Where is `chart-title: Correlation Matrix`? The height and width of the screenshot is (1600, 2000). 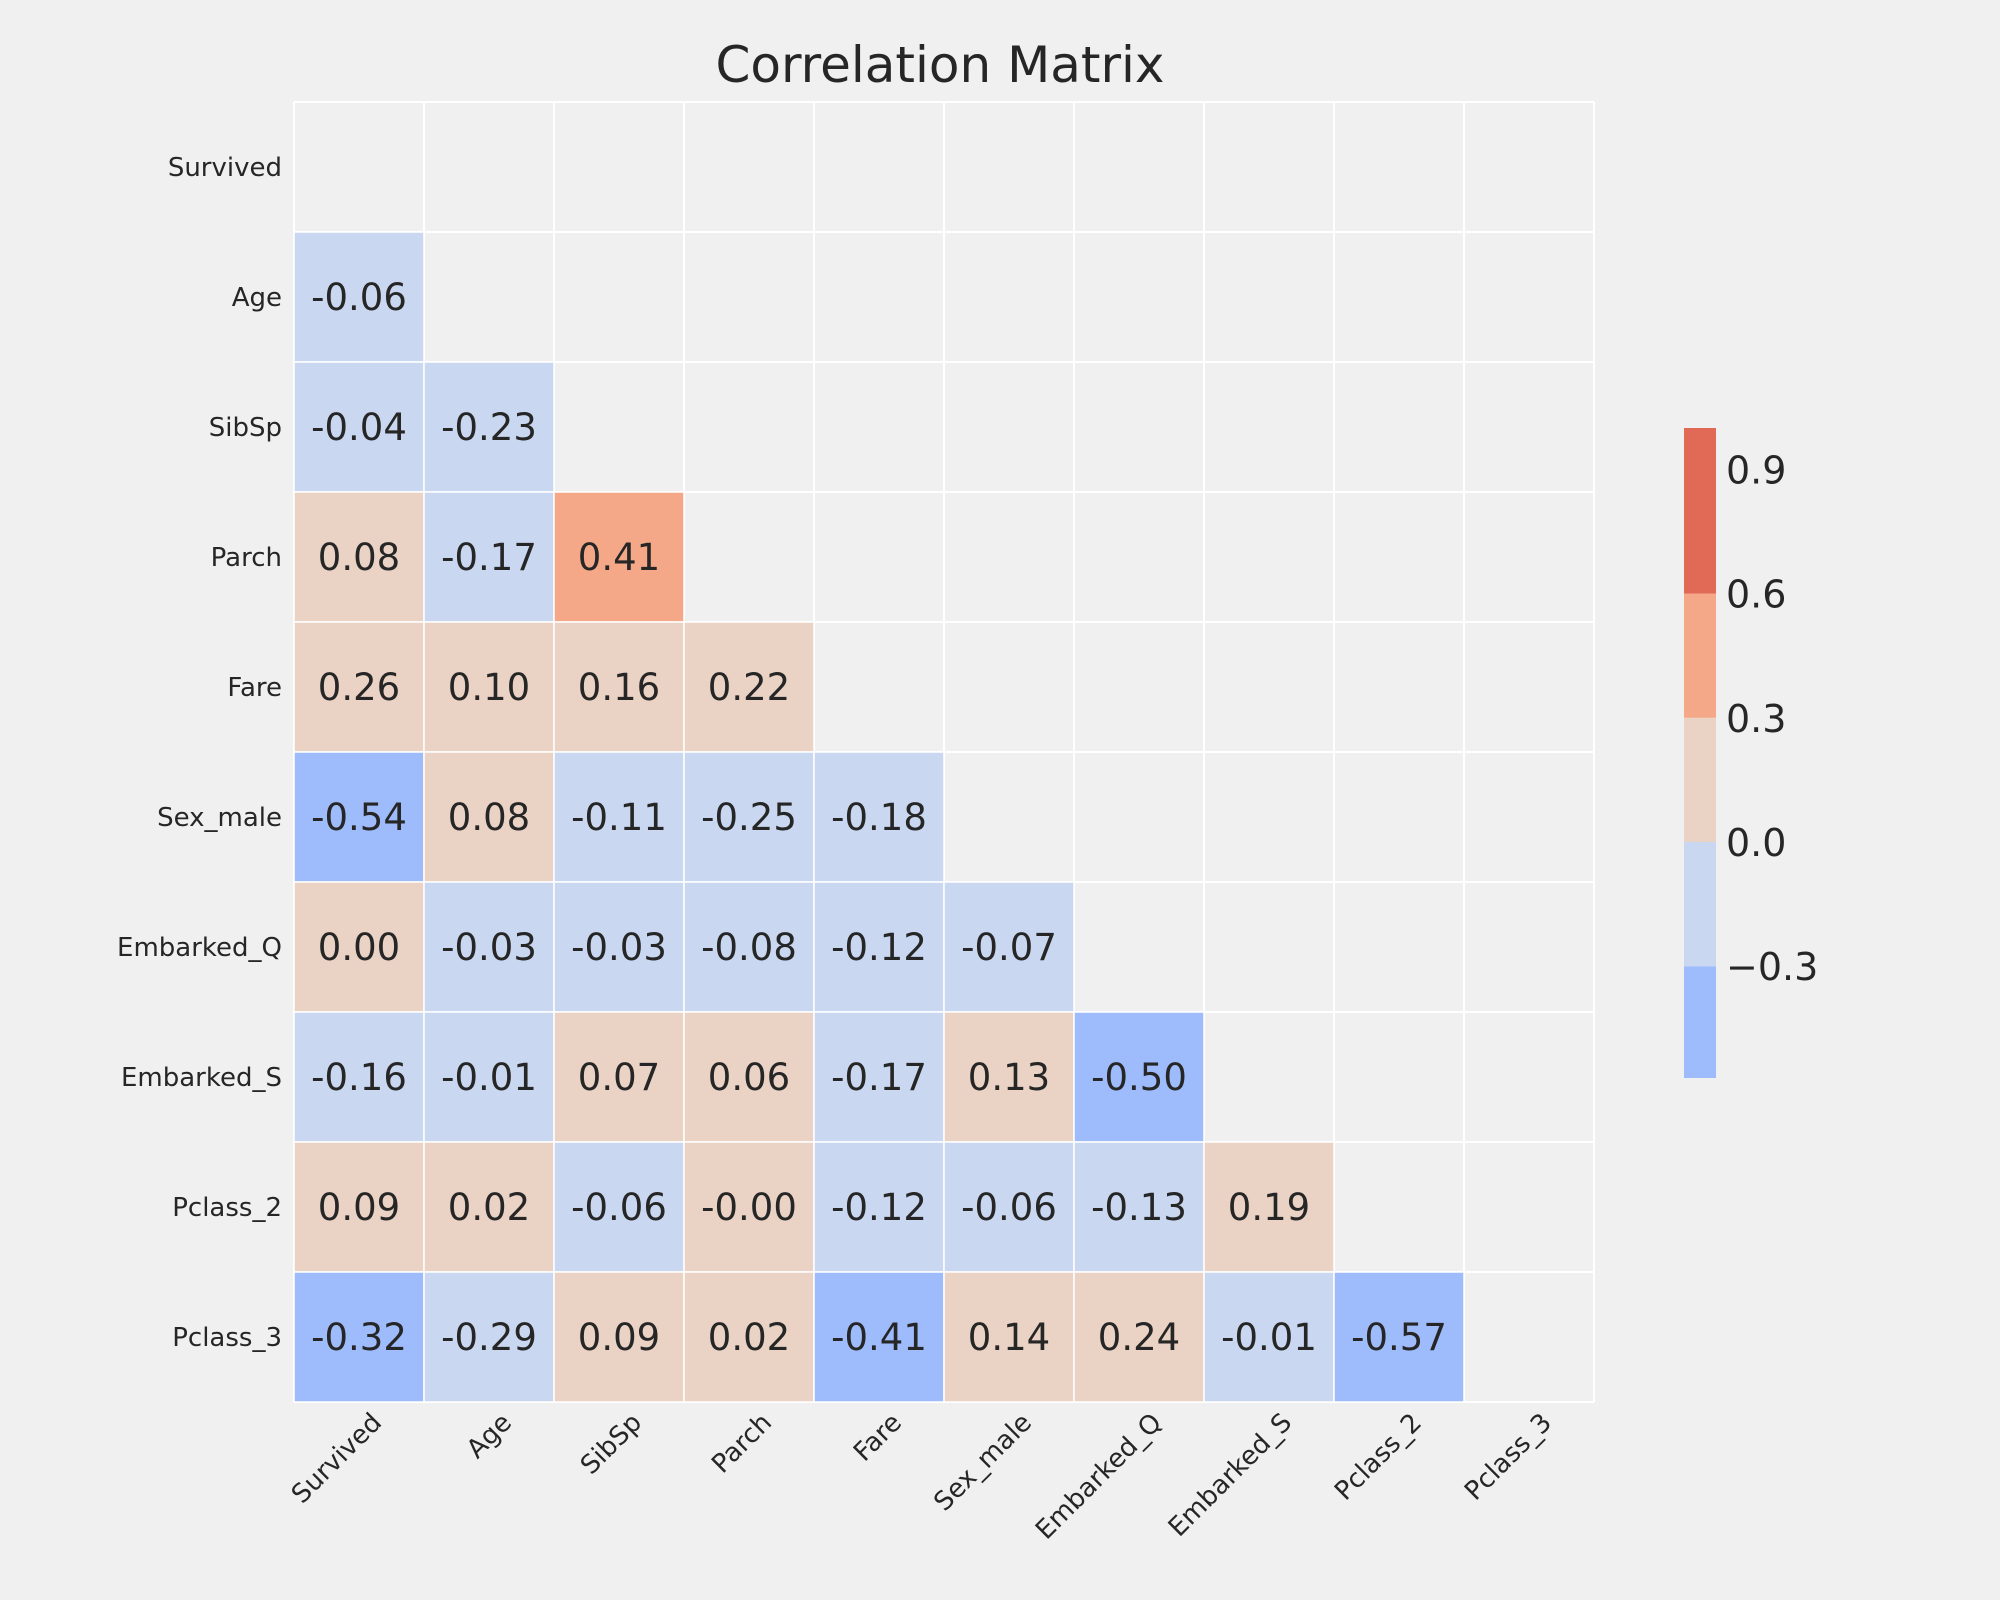 chart-title: Correlation Matrix is located at coordinates (939, 65).